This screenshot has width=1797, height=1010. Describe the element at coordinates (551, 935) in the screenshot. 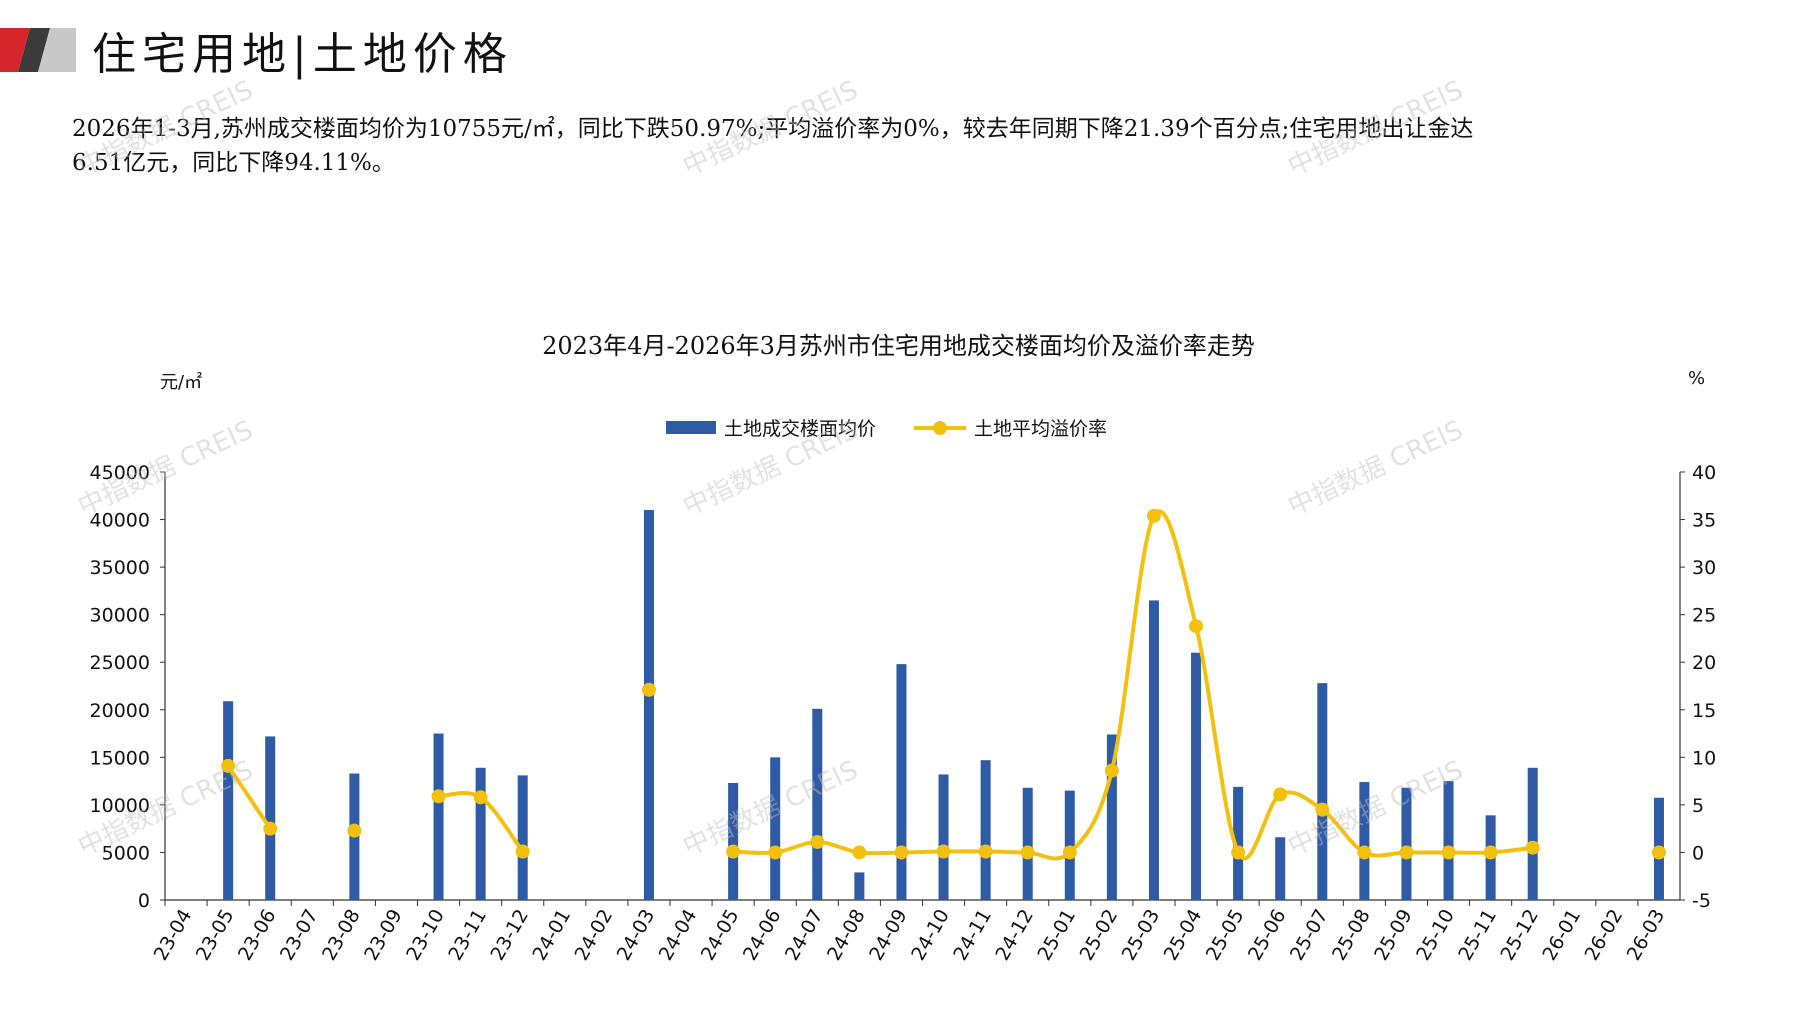

I see `x-tick-label: 24-01` at that location.